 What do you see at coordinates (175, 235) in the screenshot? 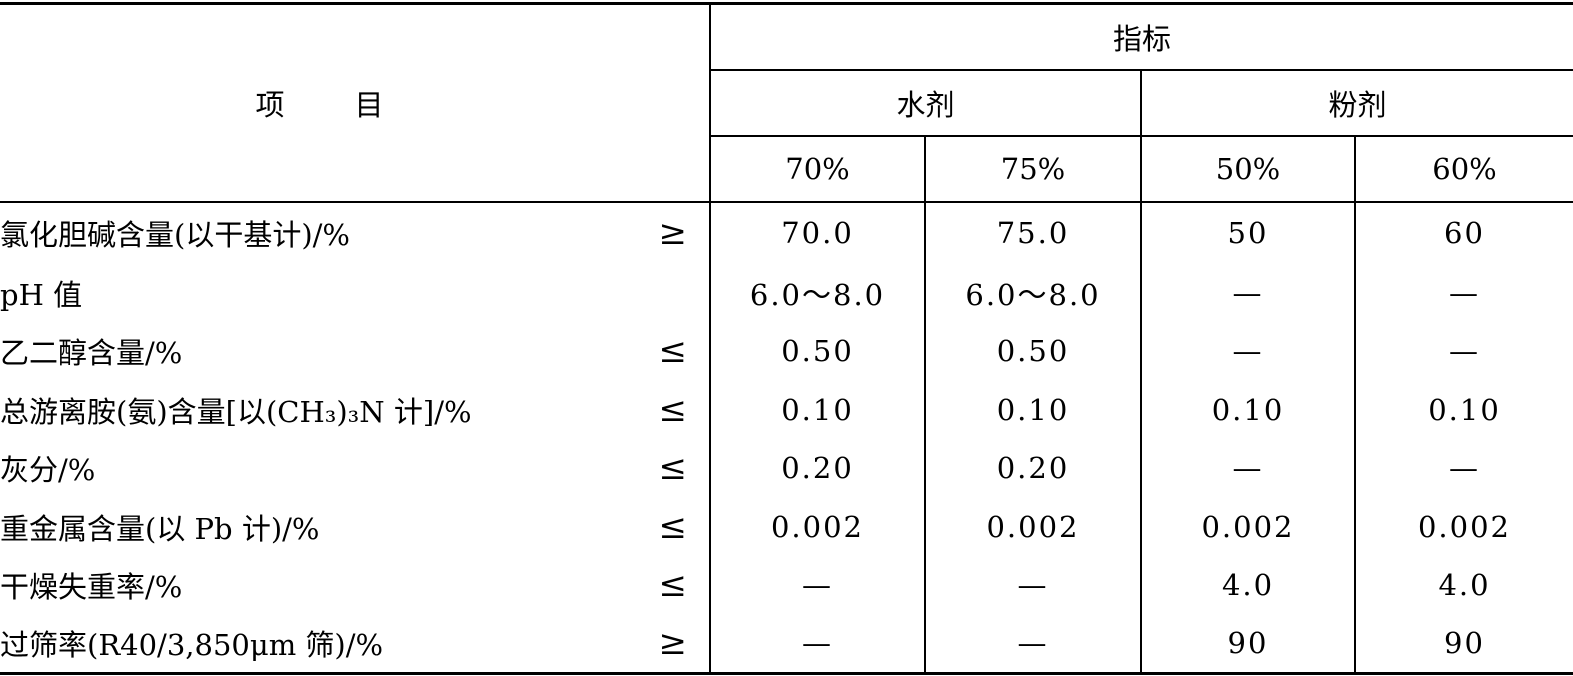
I see `row-item-label: 氯化胆碱含量(以干基计)/%` at bounding box center [175, 235].